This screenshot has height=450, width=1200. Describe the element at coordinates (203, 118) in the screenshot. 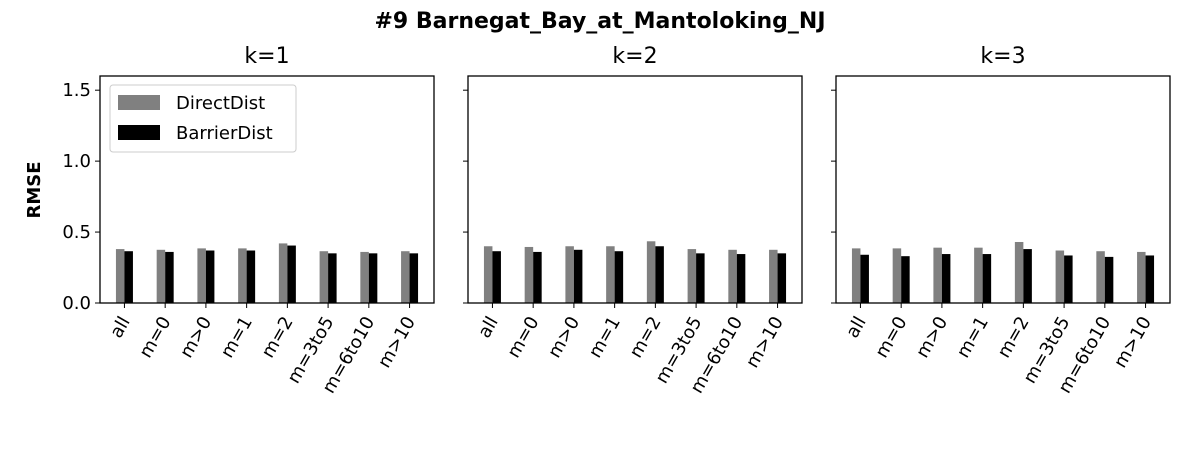

I see `legend: DirectDist BarrierDist` at that location.